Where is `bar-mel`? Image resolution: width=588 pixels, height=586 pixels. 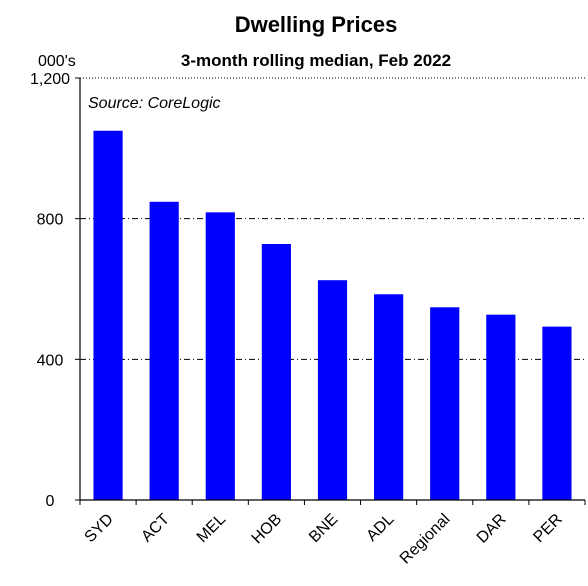 bar-mel is located at coordinates (220, 356).